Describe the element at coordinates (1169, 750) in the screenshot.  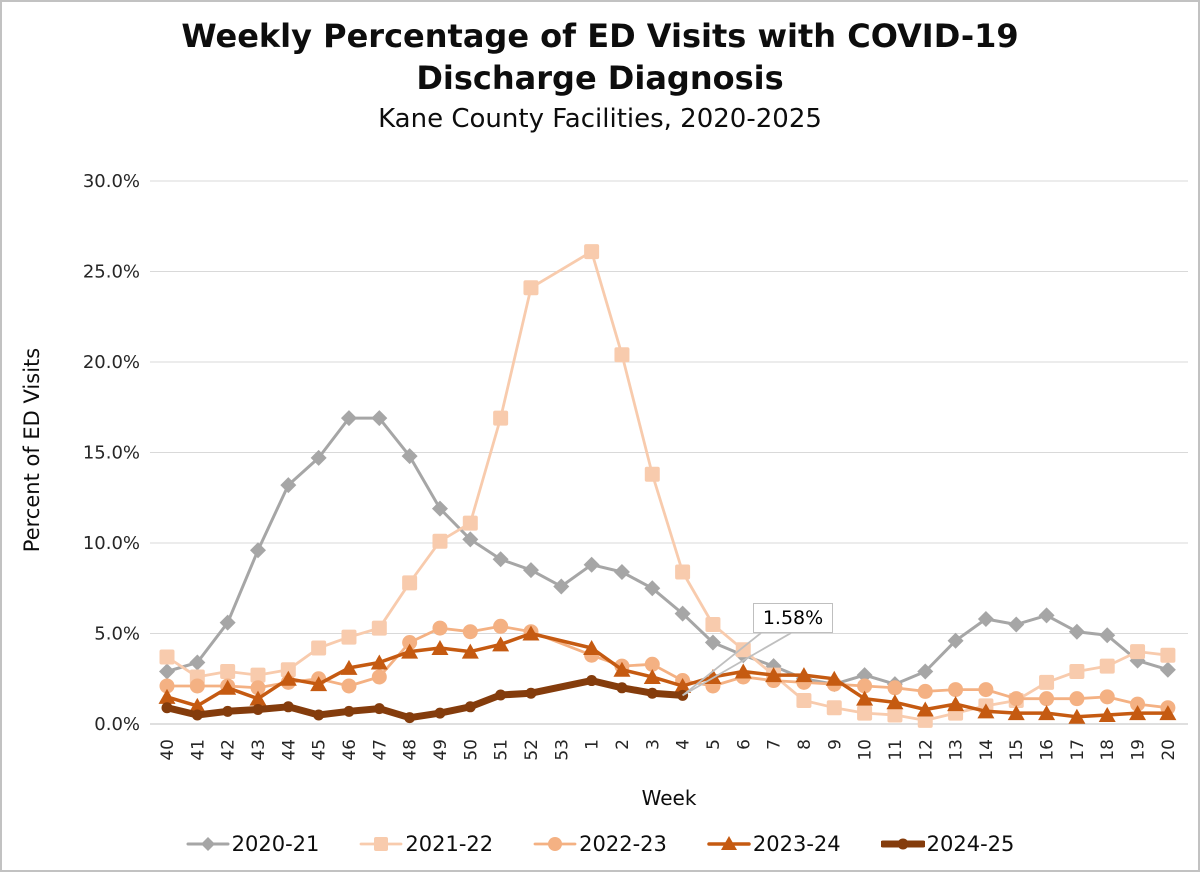
I see `x-tick-label: 20` at that location.